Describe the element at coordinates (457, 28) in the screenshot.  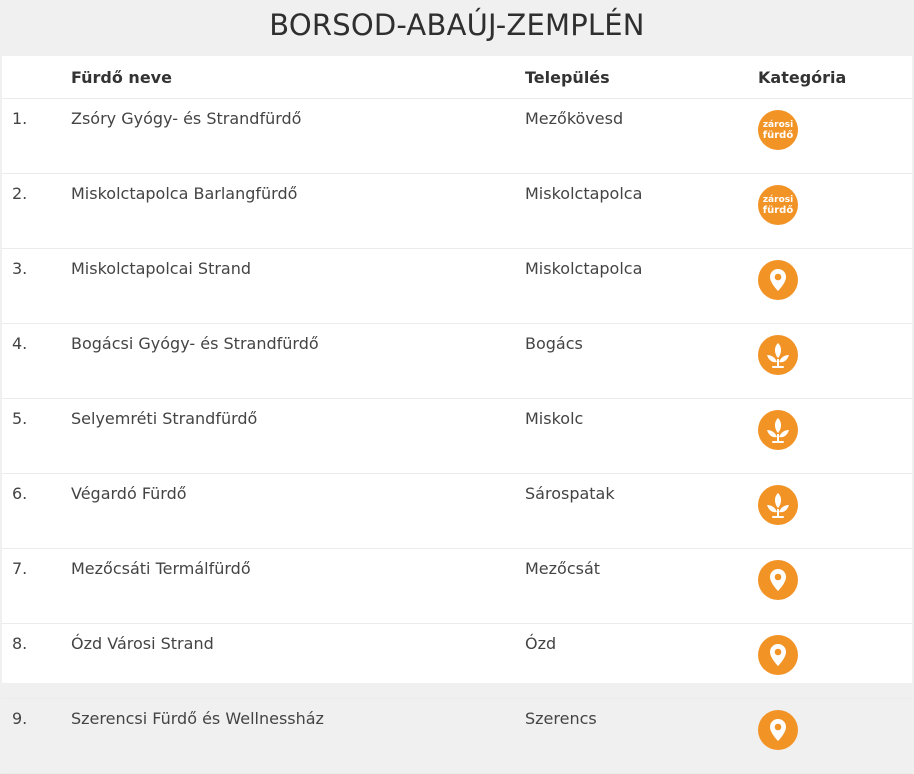
I see `page-title: BORSOD-ABAÚJ-ZEMPLÉN` at that location.